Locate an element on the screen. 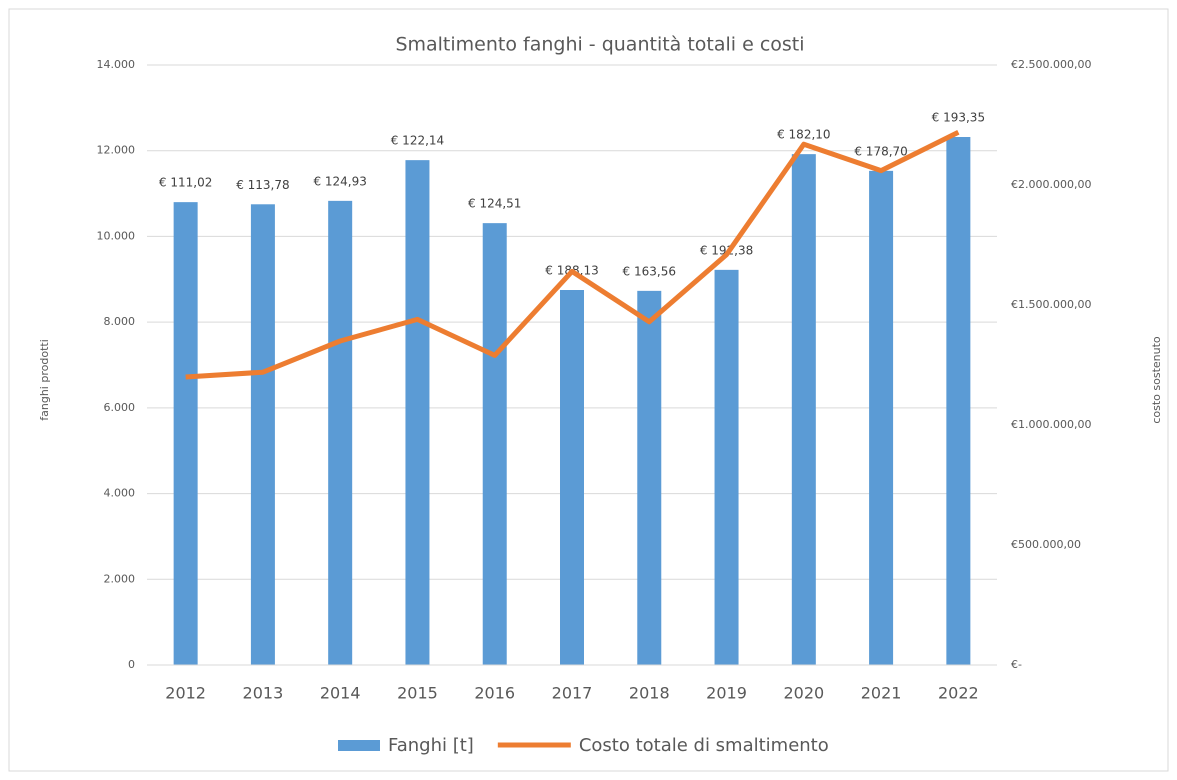  y-tick-label: 6.000 is located at coordinates (120, 407).